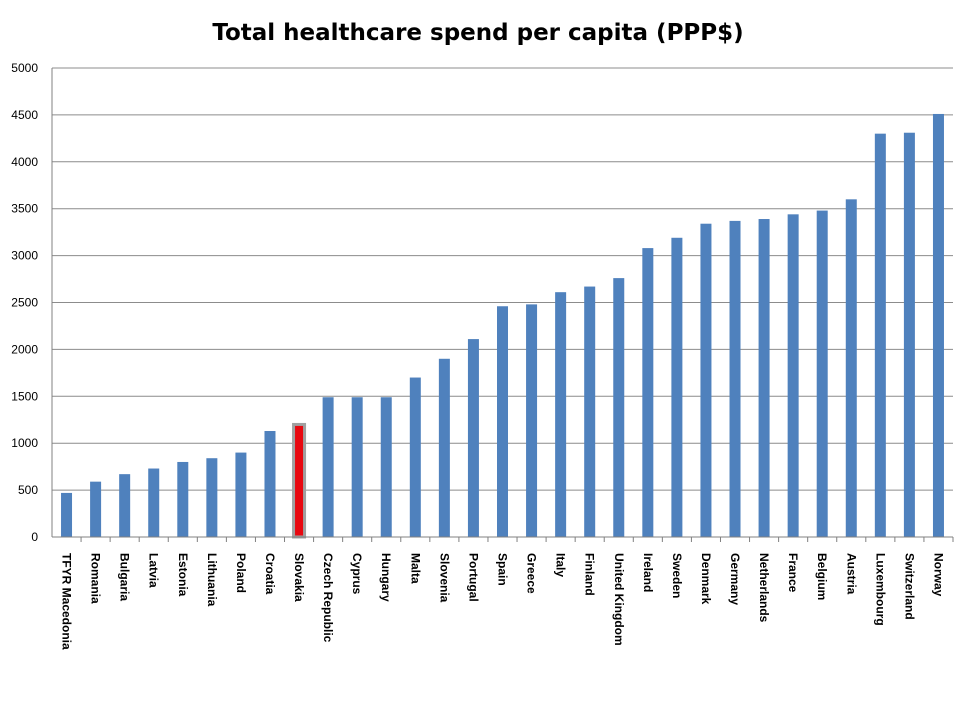  I want to click on x-tick-label: TFYR Macedonia, so click(67, 601).